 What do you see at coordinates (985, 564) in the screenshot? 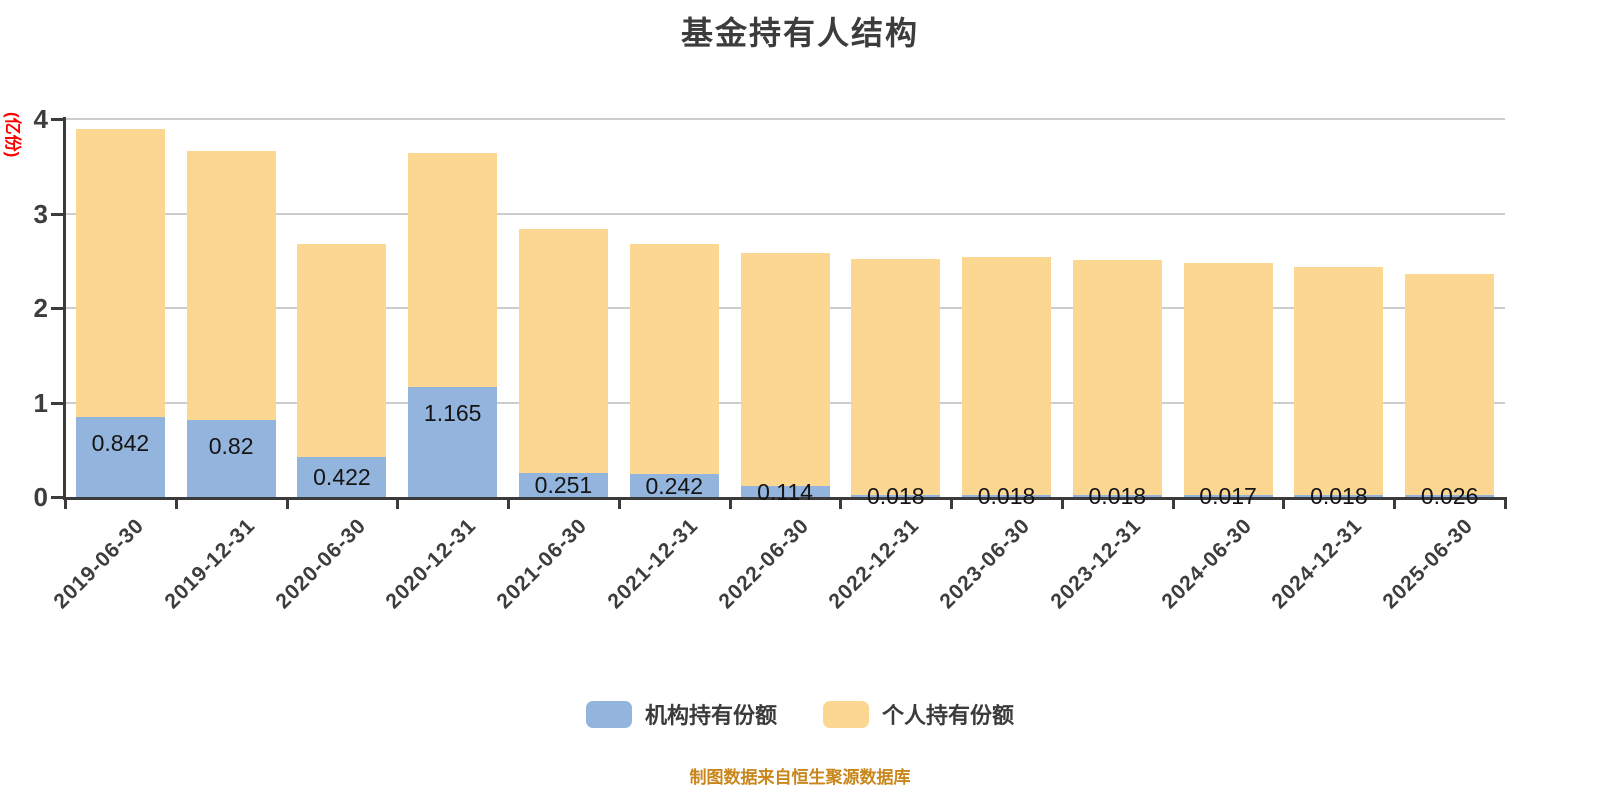
I see `x-axis-category-2023-06-30: 2023-06-30` at bounding box center [985, 564].